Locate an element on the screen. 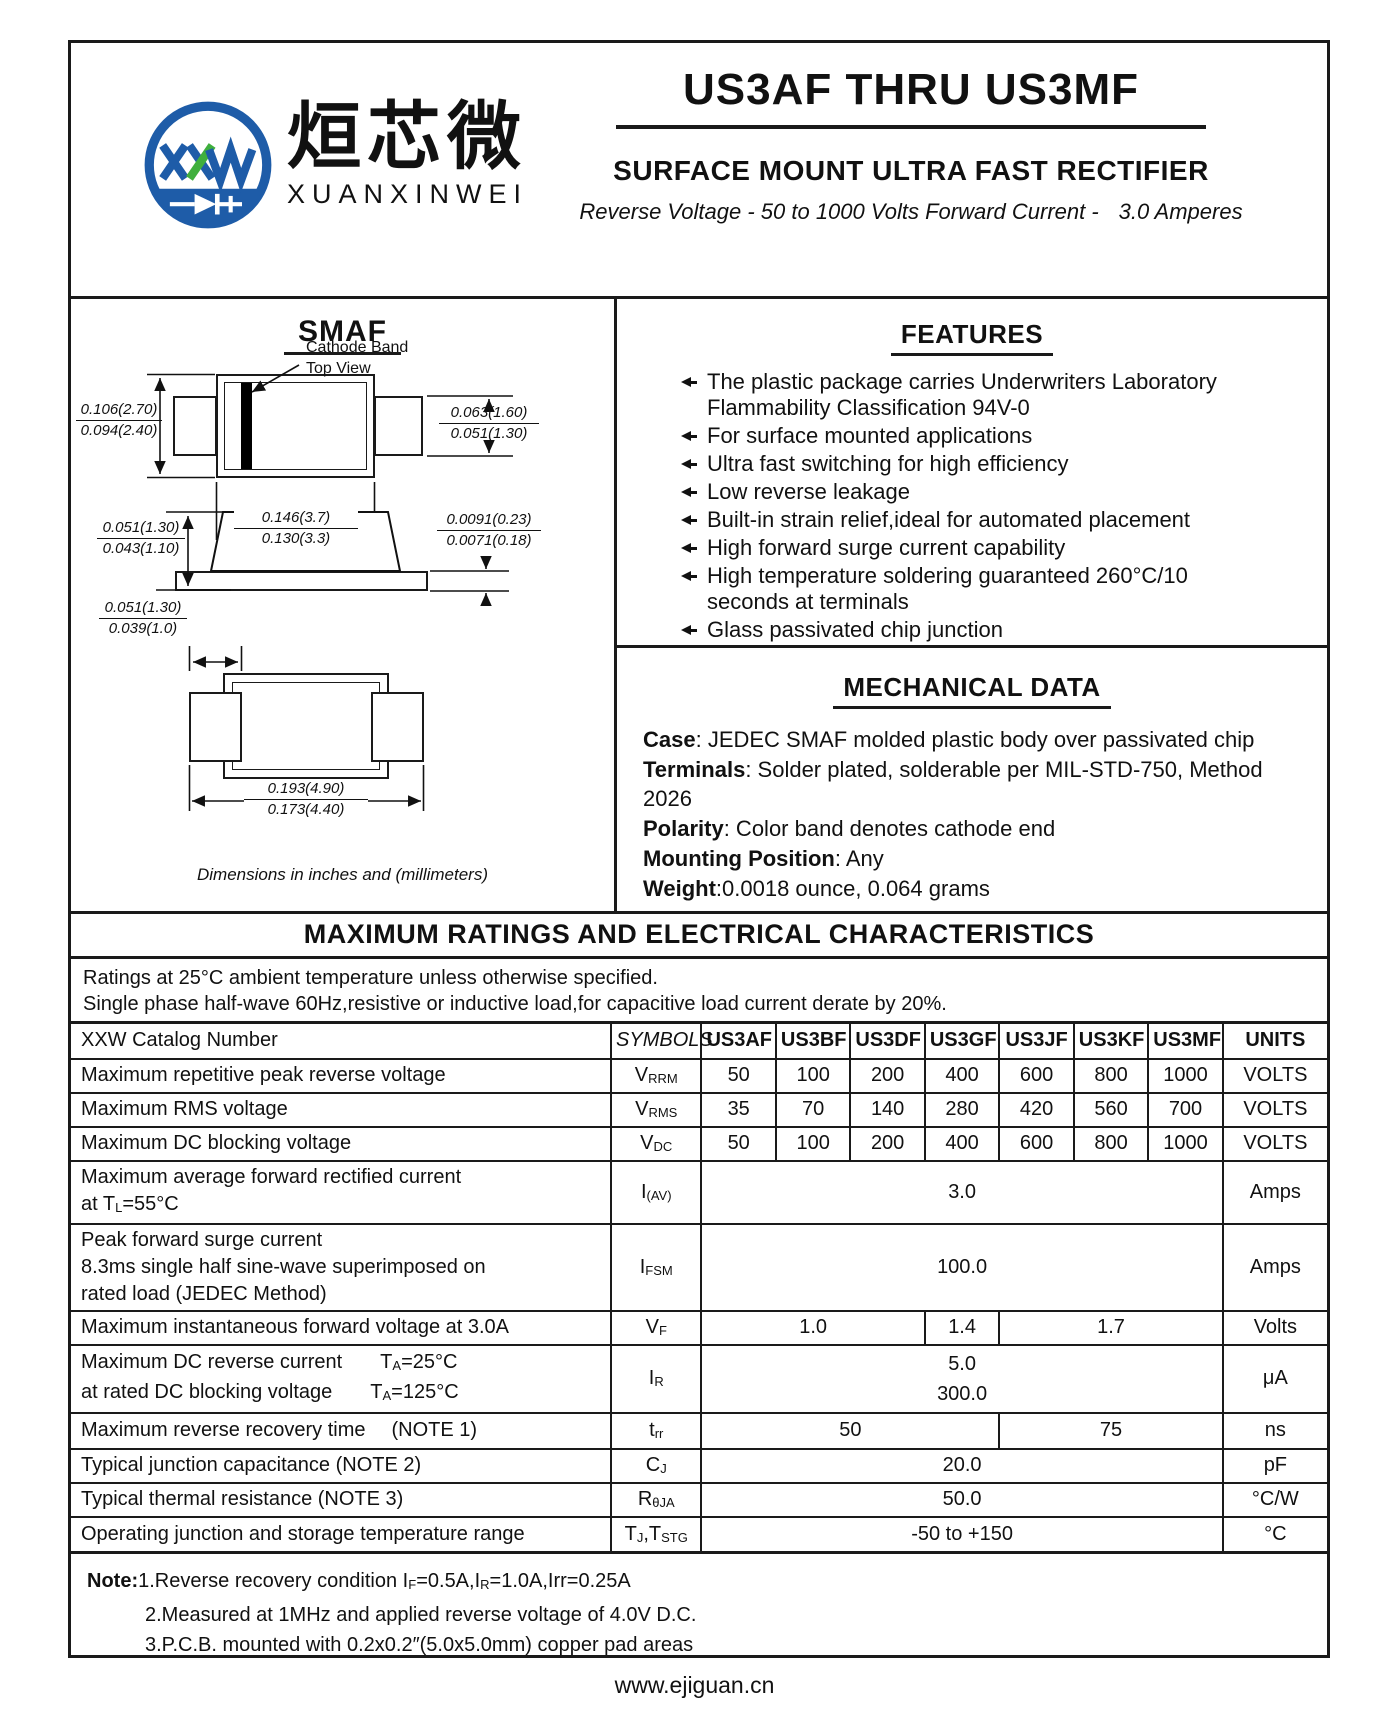  row-symbol: RθJA is located at coordinates (656, 1499).